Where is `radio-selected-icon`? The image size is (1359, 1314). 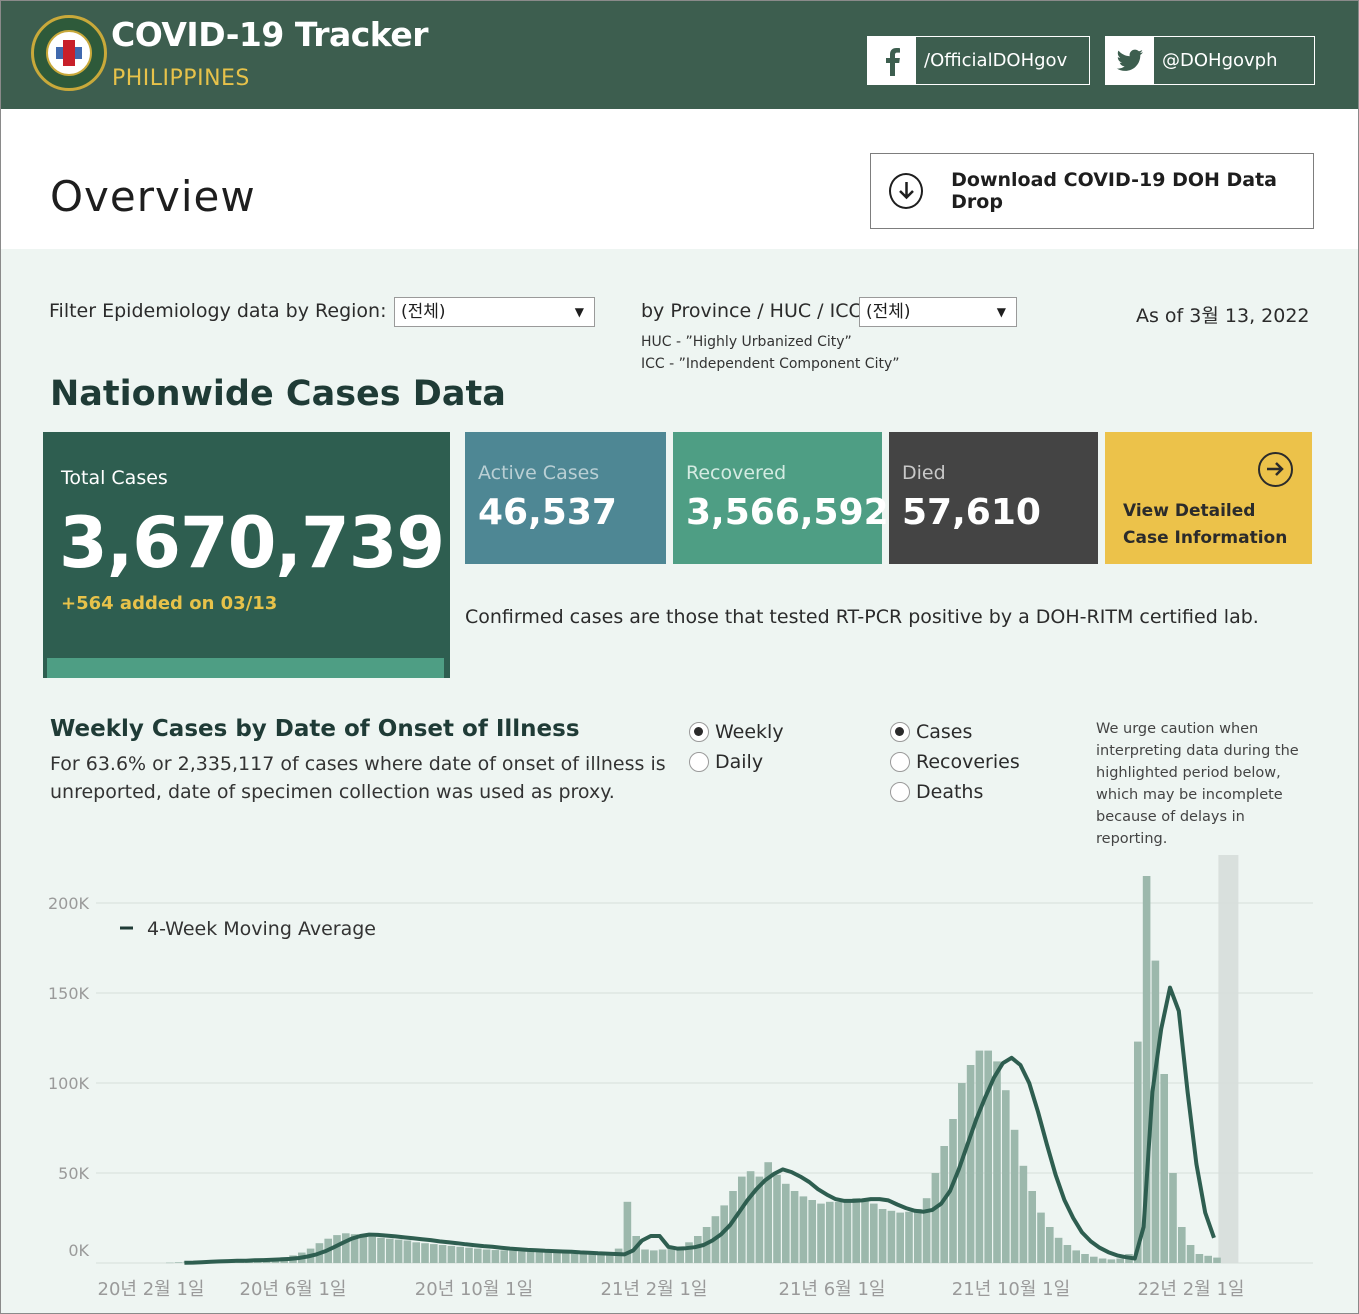
radio-selected-icon is located at coordinates (900, 732).